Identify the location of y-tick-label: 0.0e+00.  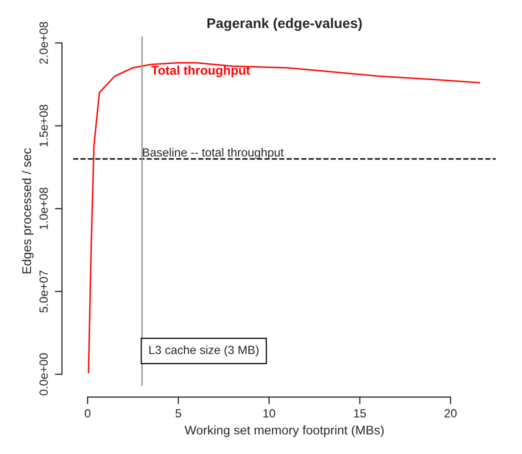
(43, 374).